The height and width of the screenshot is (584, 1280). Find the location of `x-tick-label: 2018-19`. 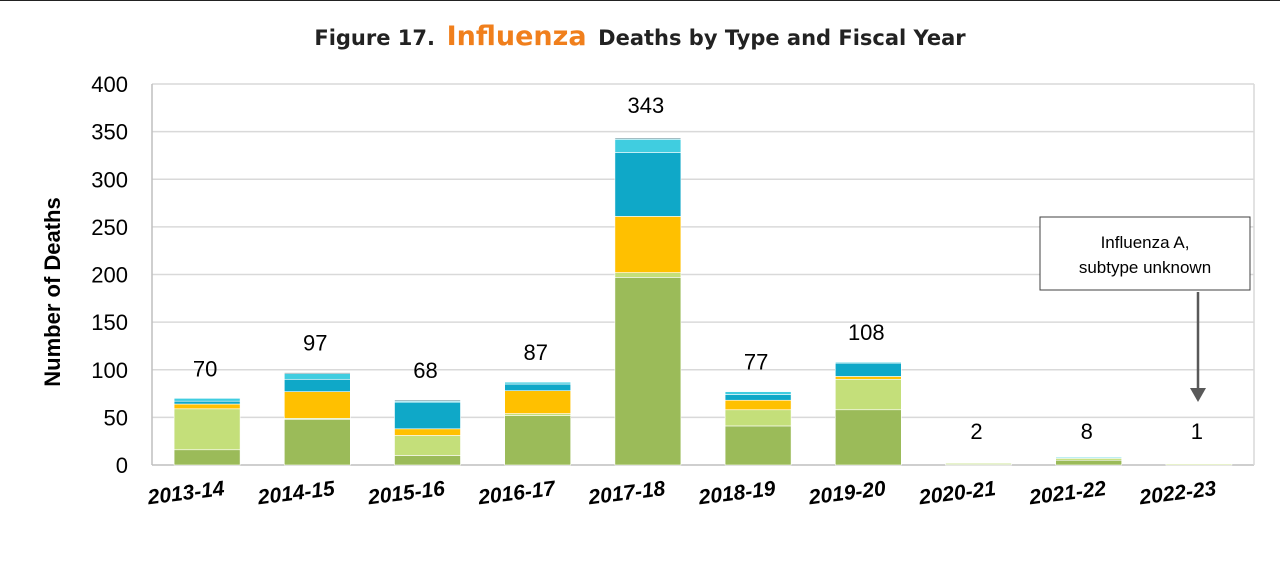

x-tick-label: 2018-19 is located at coordinates (736, 493).